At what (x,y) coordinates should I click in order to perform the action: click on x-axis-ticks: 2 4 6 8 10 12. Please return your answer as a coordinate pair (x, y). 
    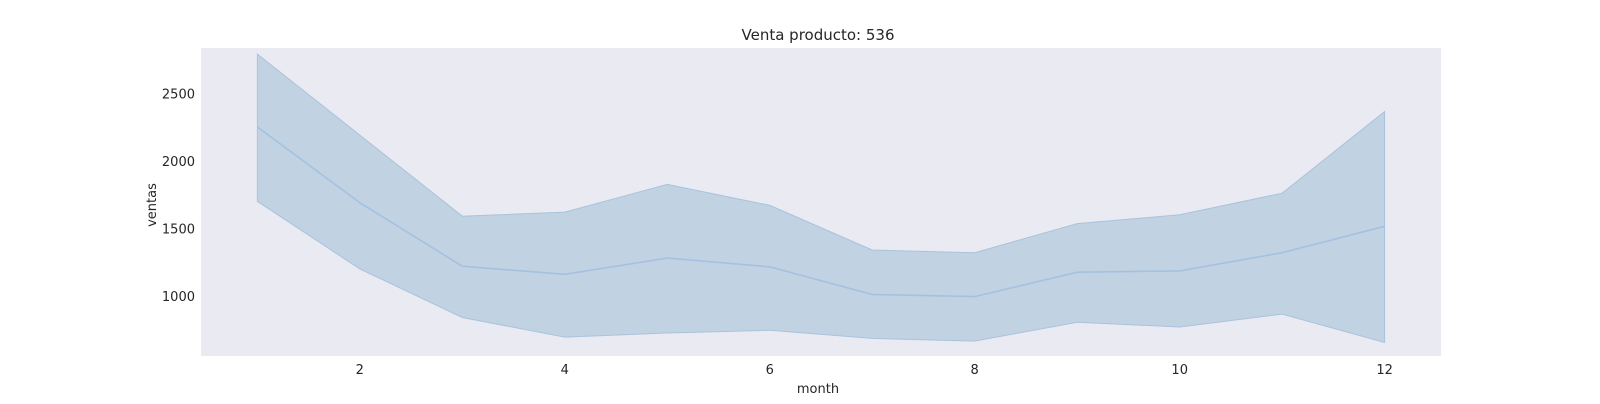
    Looking at the image, I should click on (874, 370).